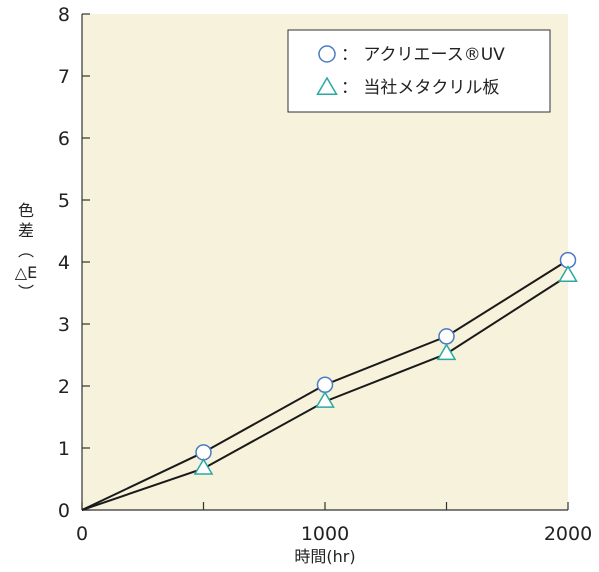  What do you see at coordinates (325, 534) in the screenshot?
I see `x-tick-label: 1000` at bounding box center [325, 534].